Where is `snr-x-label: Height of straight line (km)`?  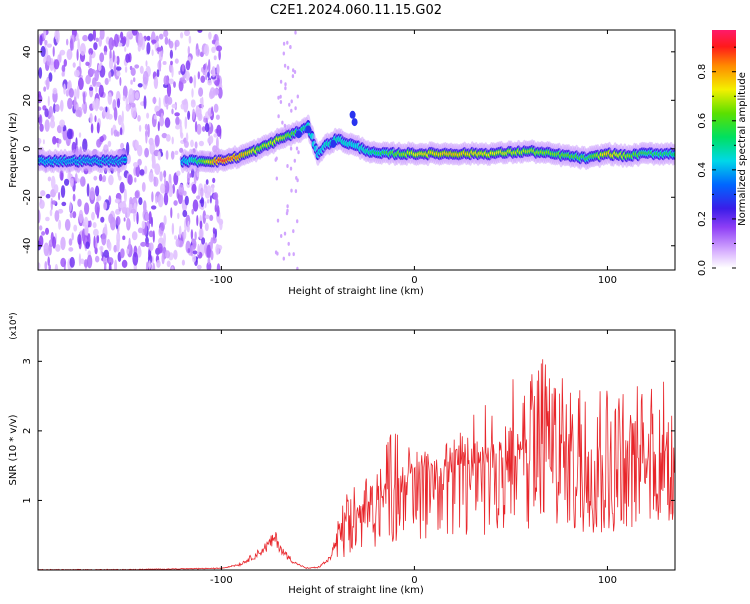
snr-x-label: Height of straight line (km) is located at coordinates (356, 590).